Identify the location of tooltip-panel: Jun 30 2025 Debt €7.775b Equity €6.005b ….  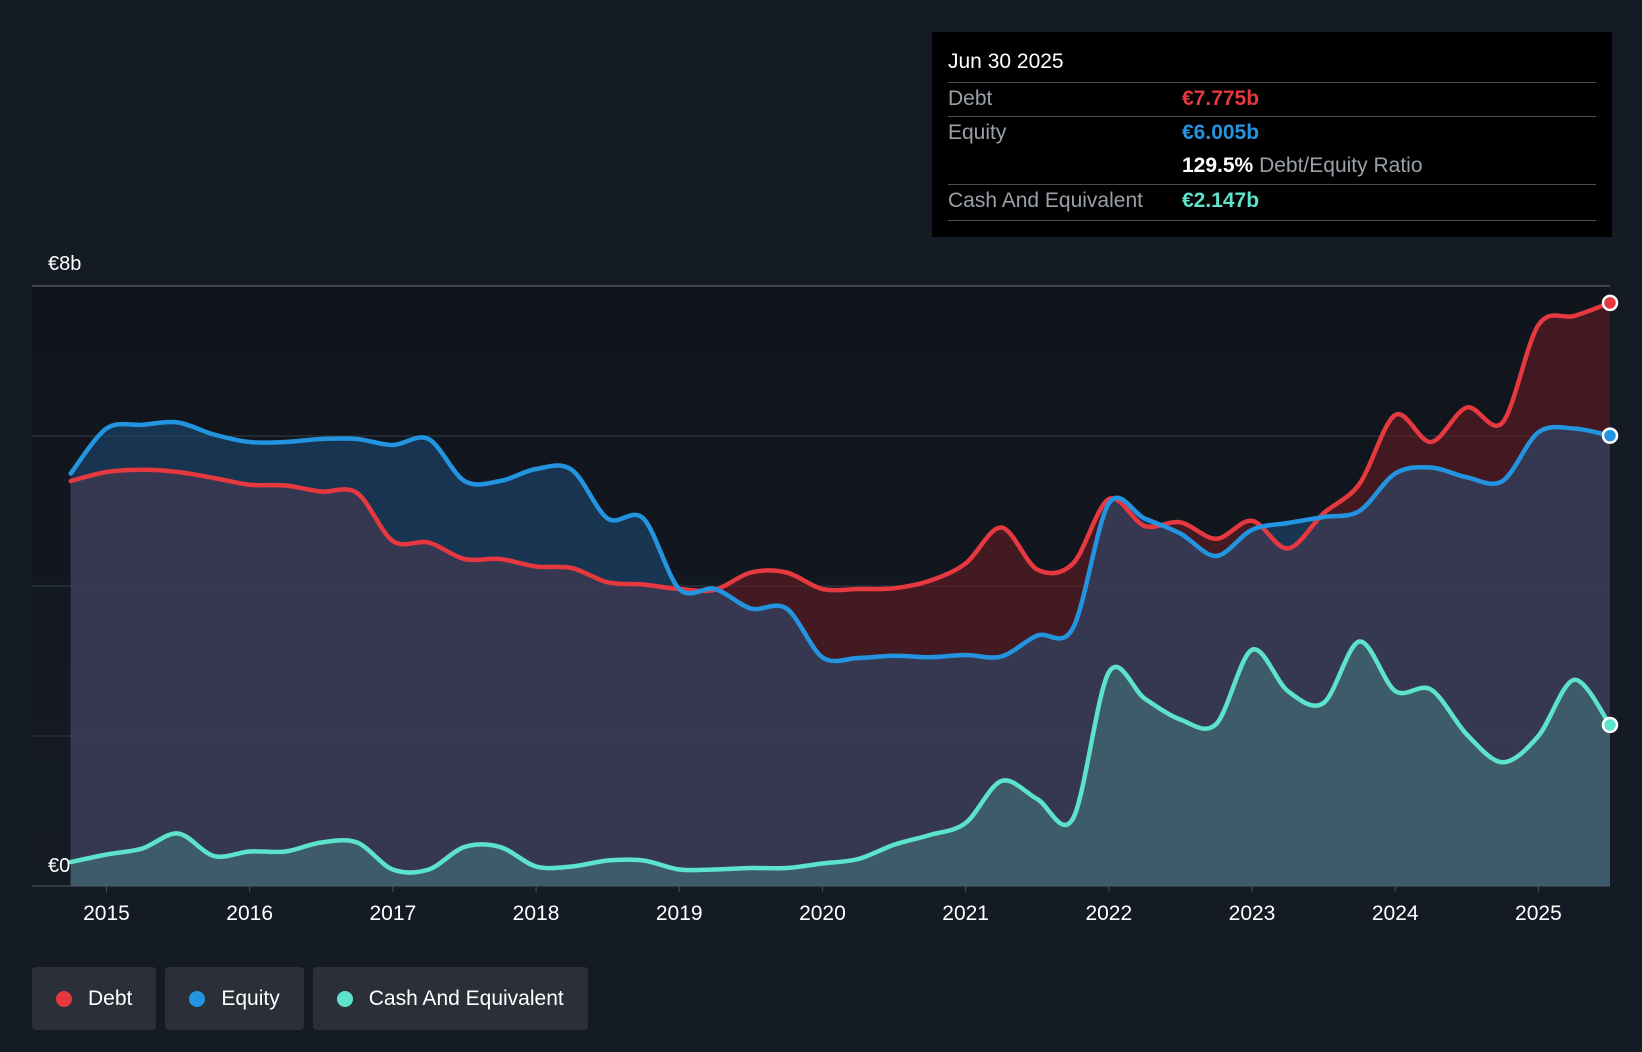
(1272, 134).